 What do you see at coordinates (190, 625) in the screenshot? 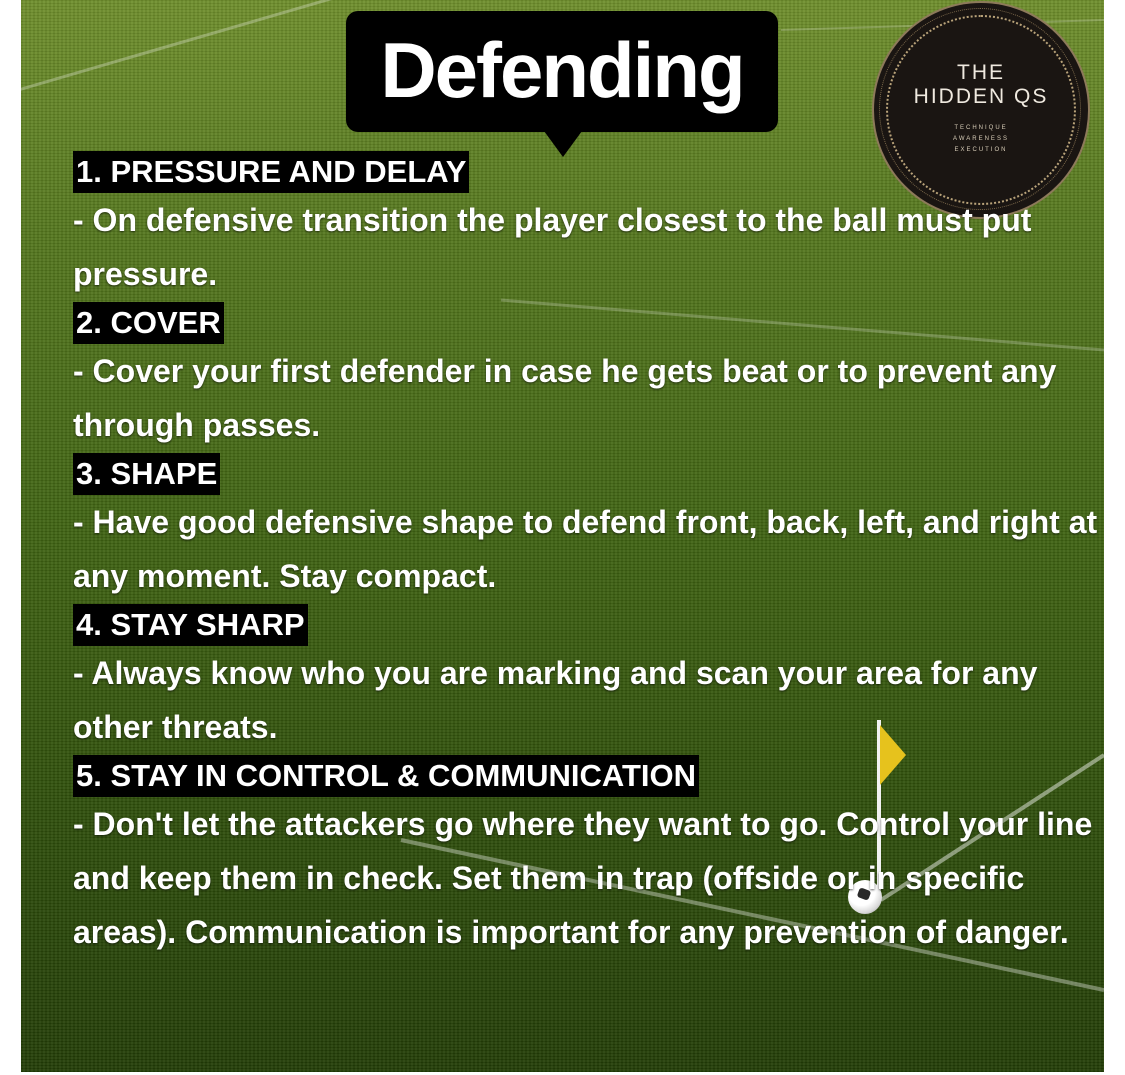
I see `principle-heading: 4. STAY SHARP` at bounding box center [190, 625].